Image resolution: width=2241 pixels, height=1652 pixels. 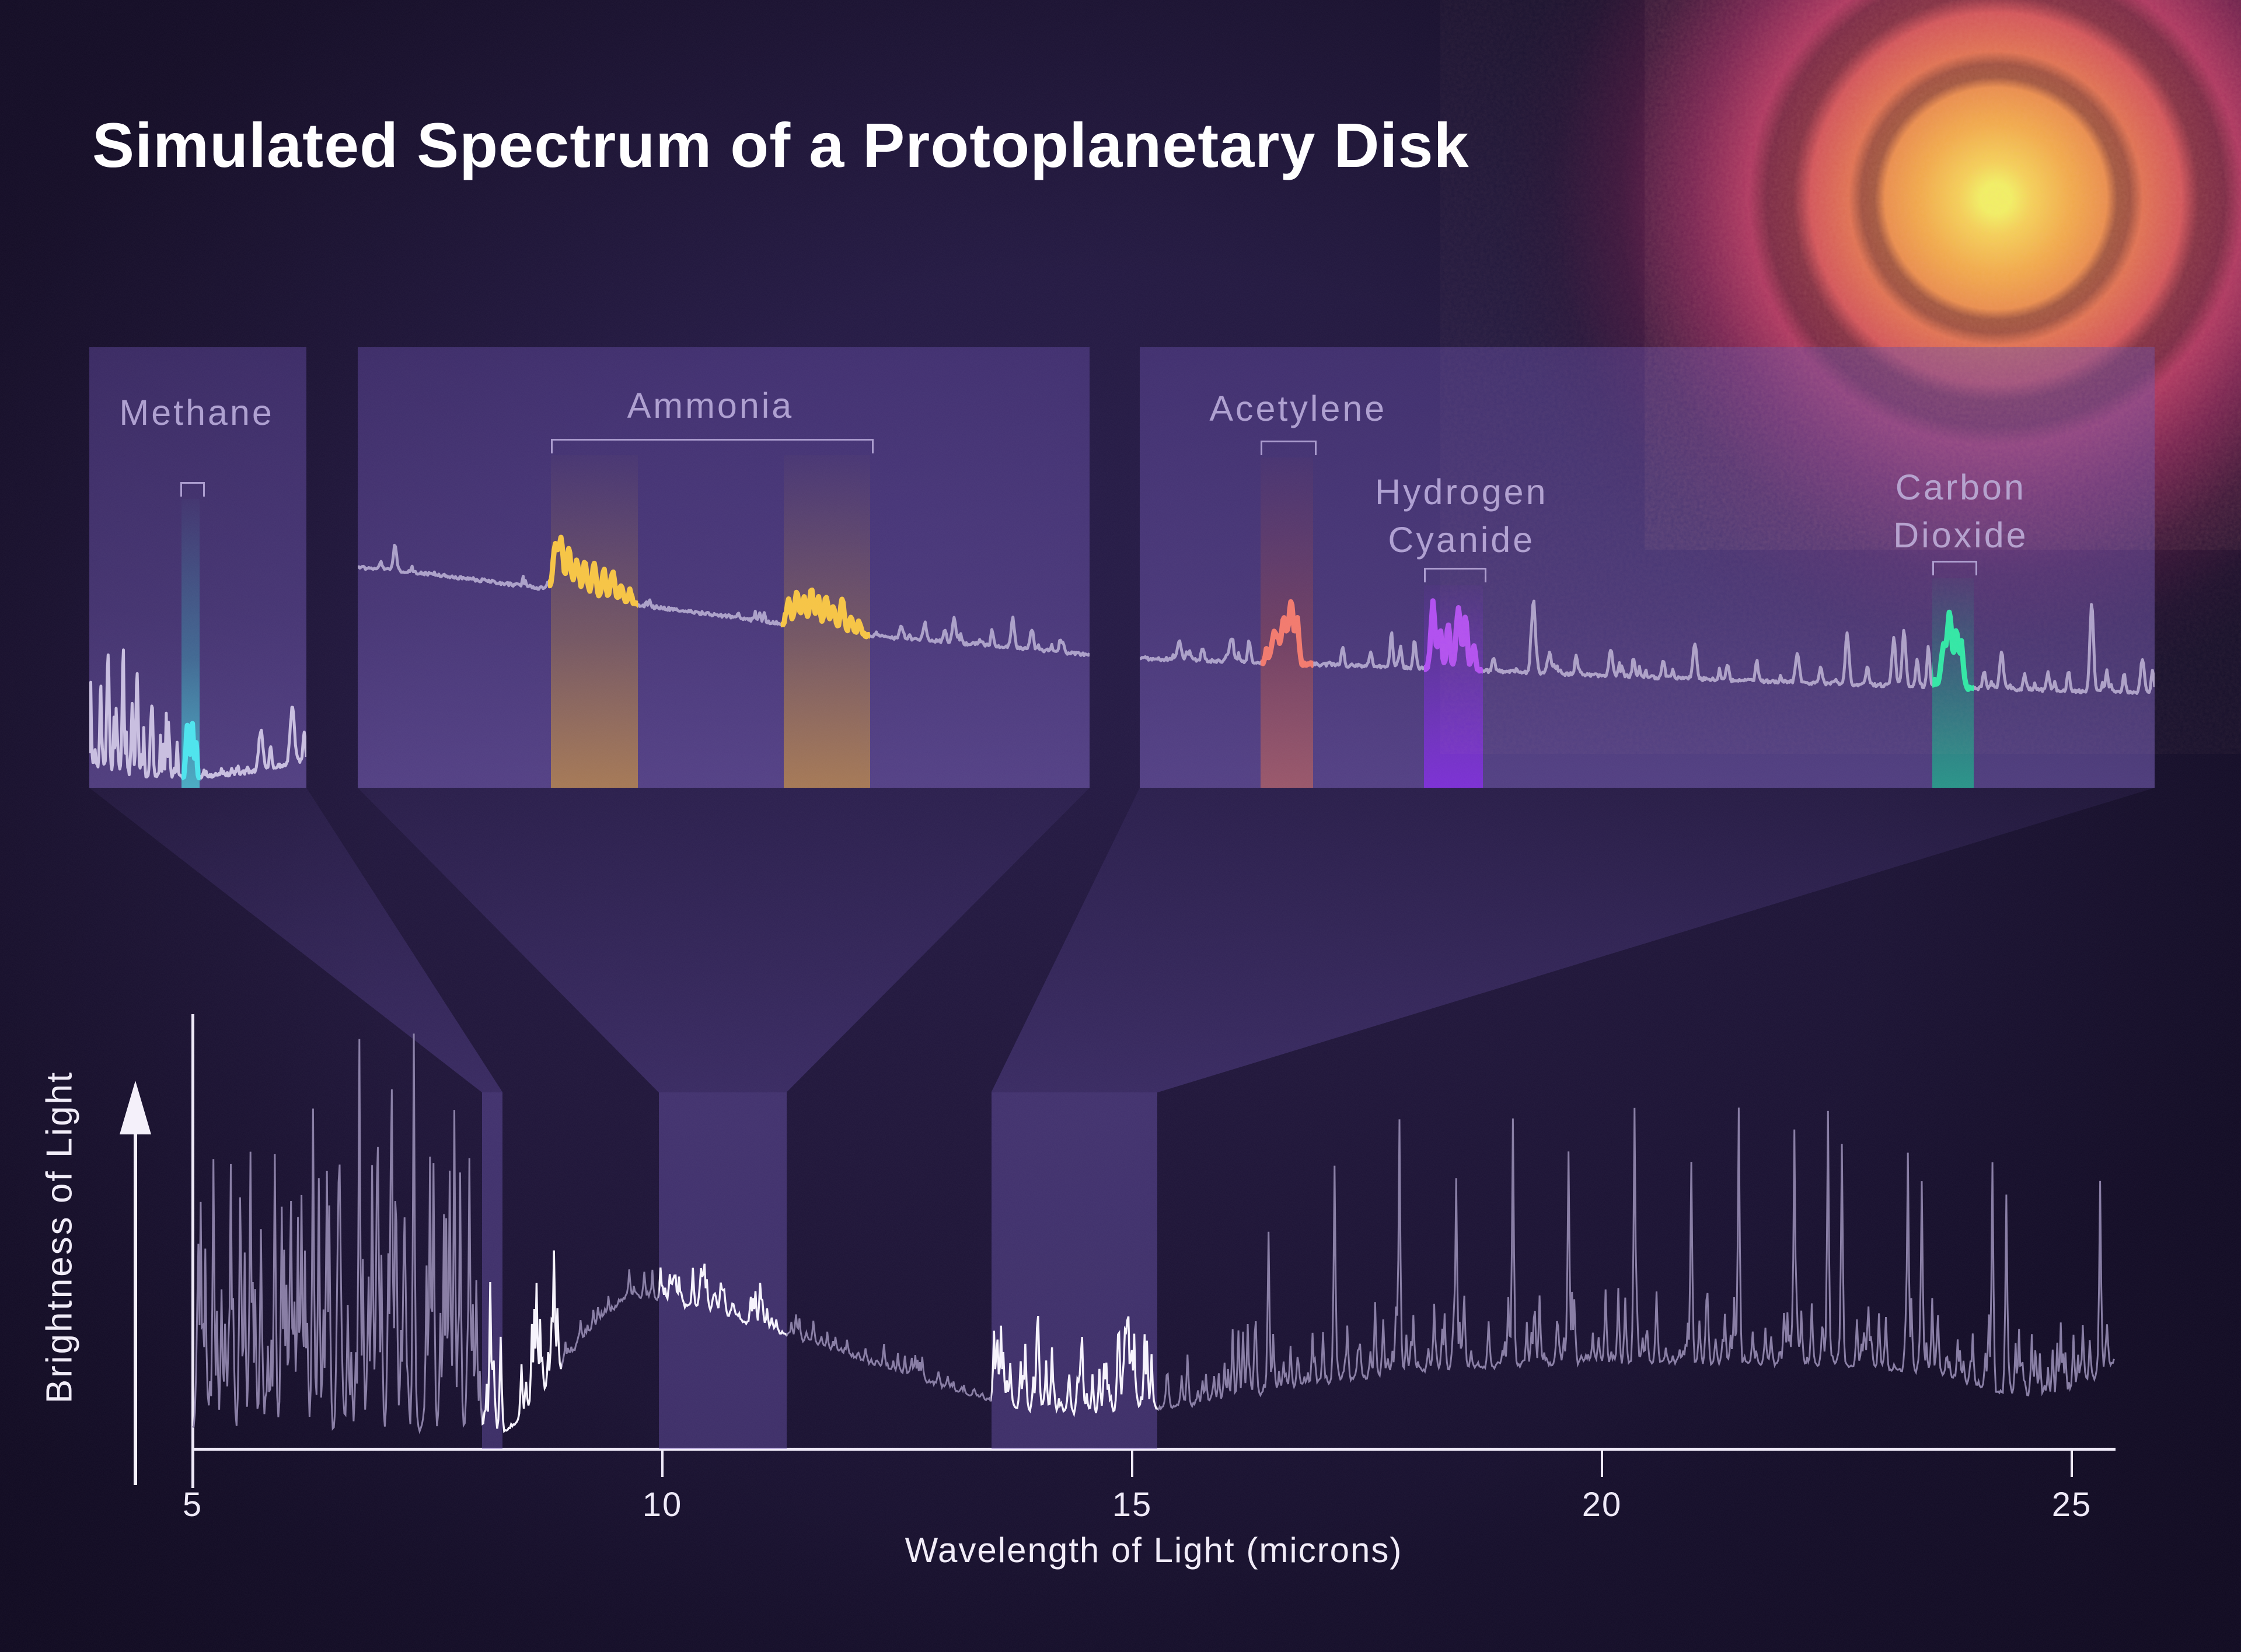 I want to click on inset-spectrum-ammonia, so click(x=724, y=597).